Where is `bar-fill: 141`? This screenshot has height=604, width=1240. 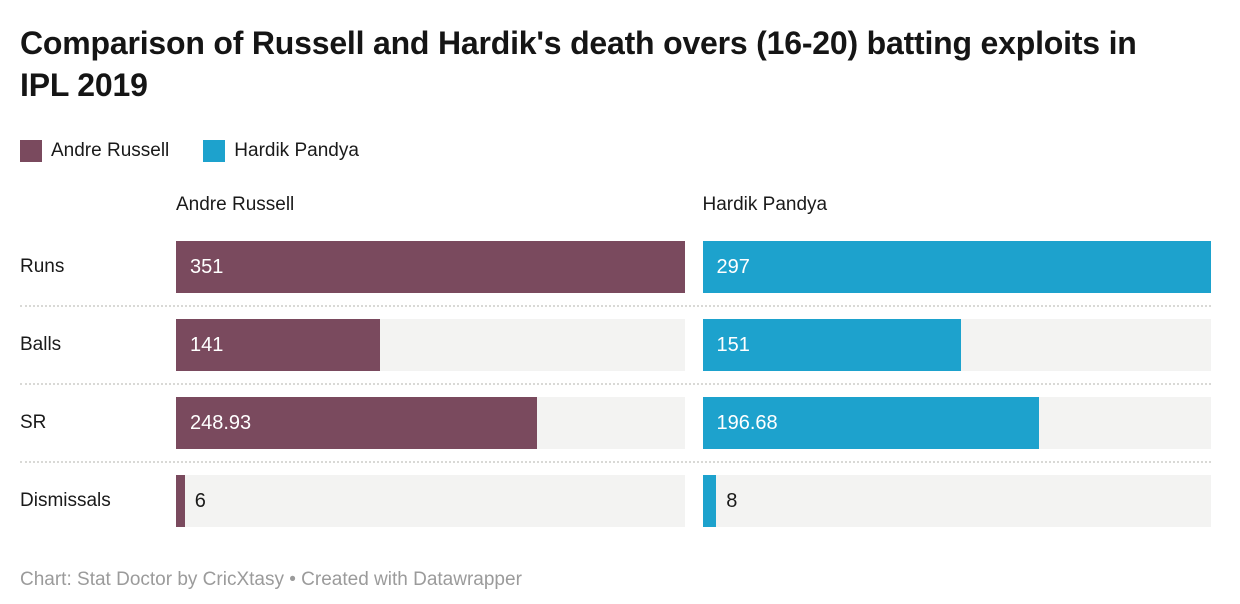
bar-fill: 141 is located at coordinates (278, 345).